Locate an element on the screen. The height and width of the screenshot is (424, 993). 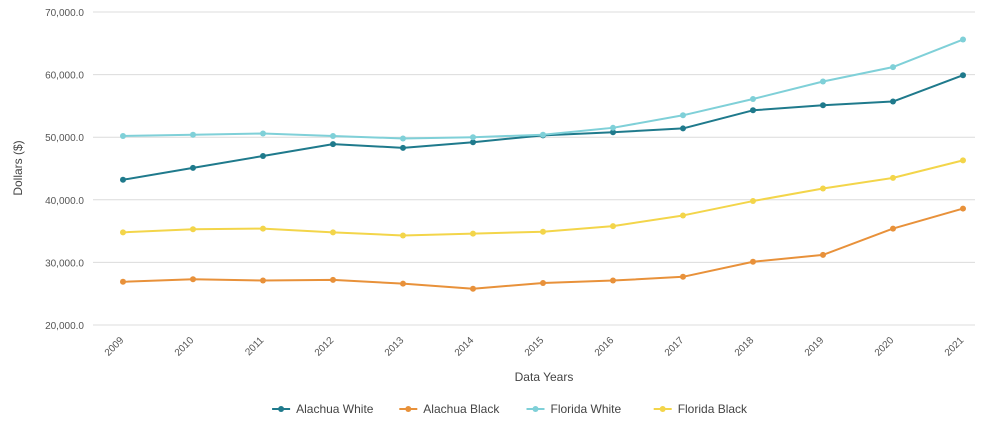
x-tick-label: 2020 is located at coordinates (885, 347).